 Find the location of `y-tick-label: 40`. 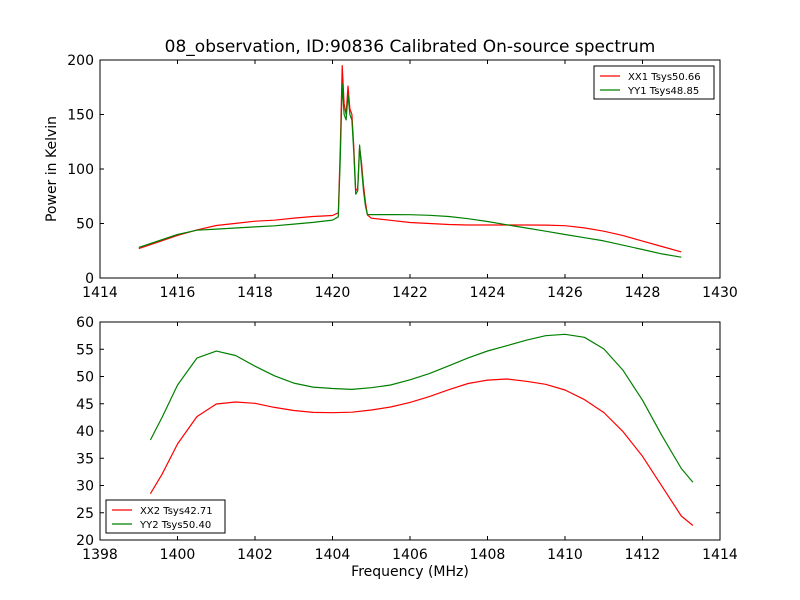

y-tick-label: 40 is located at coordinates (85, 432).